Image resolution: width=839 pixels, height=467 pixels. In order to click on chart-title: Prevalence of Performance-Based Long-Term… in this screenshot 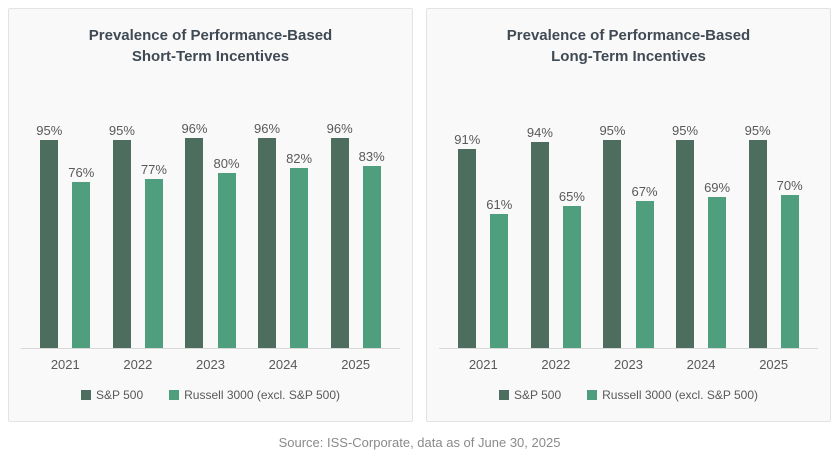, I will do `click(628, 46)`.